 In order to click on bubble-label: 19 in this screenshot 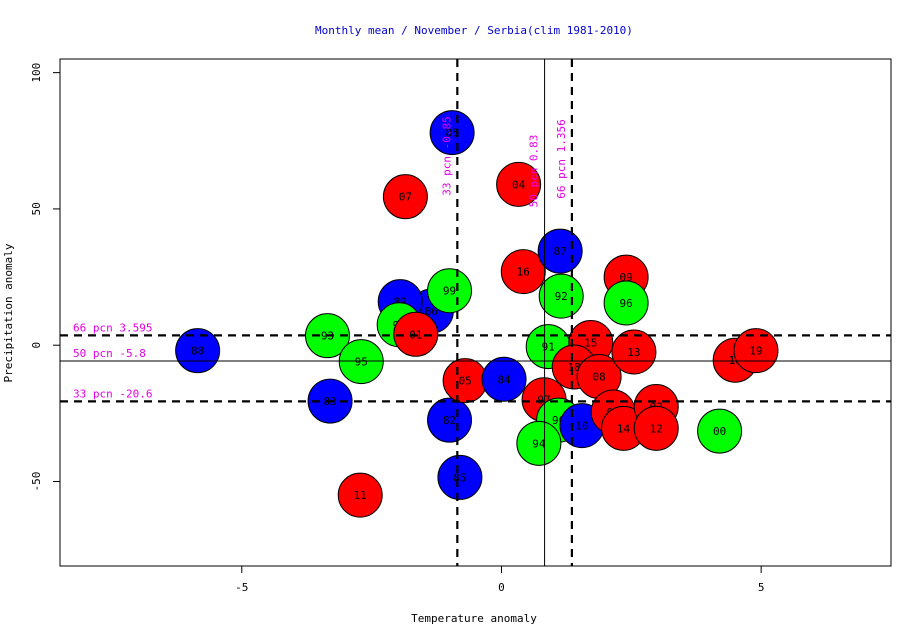, I will do `click(755, 351)`.